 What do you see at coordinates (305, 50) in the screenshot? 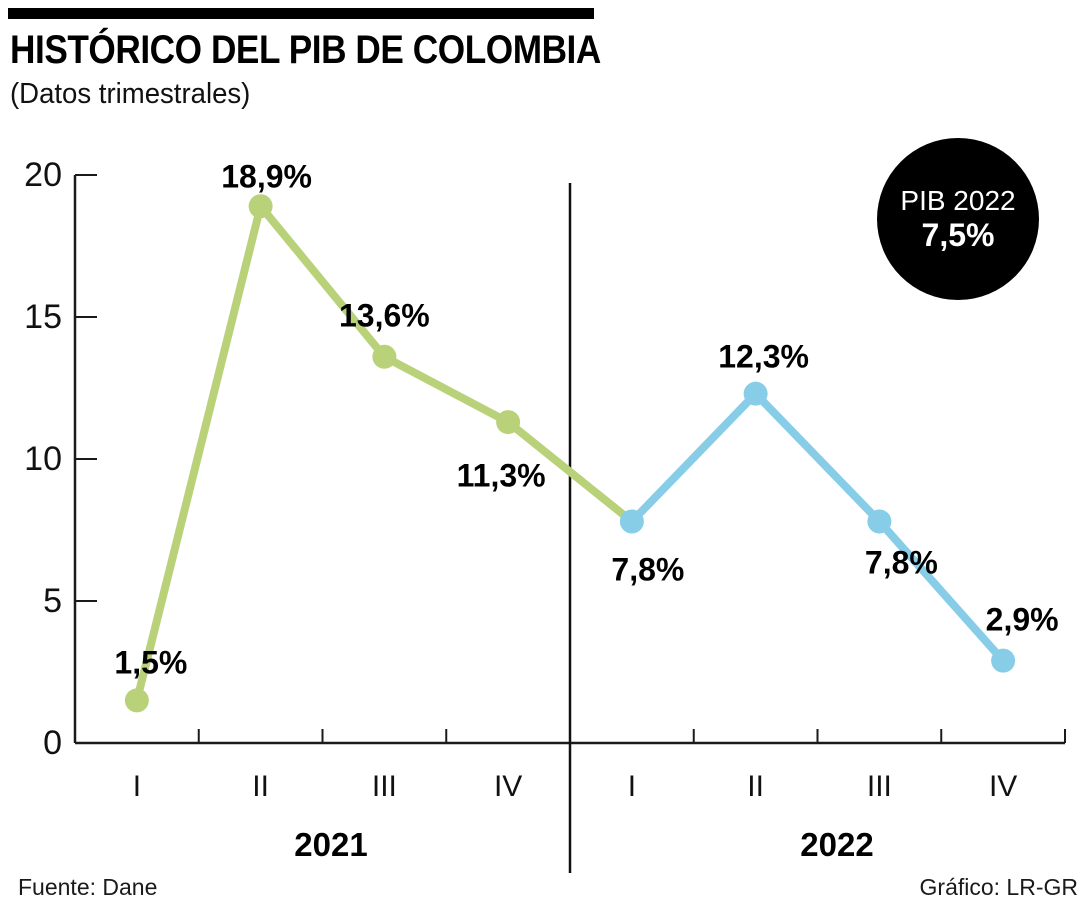
I see `page-title: HISTÓRICO DEL PIB DE COLOMBIA` at bounding box center [305, 50].